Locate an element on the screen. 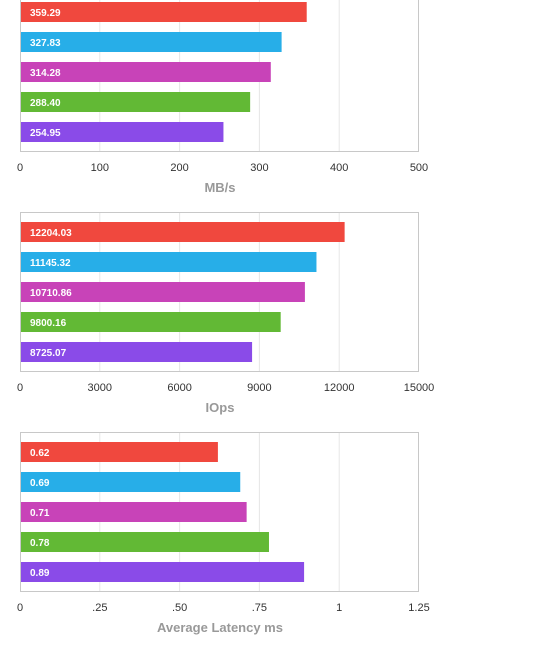  x-tick-label: 1.25 is located at coordinates (418, 608).